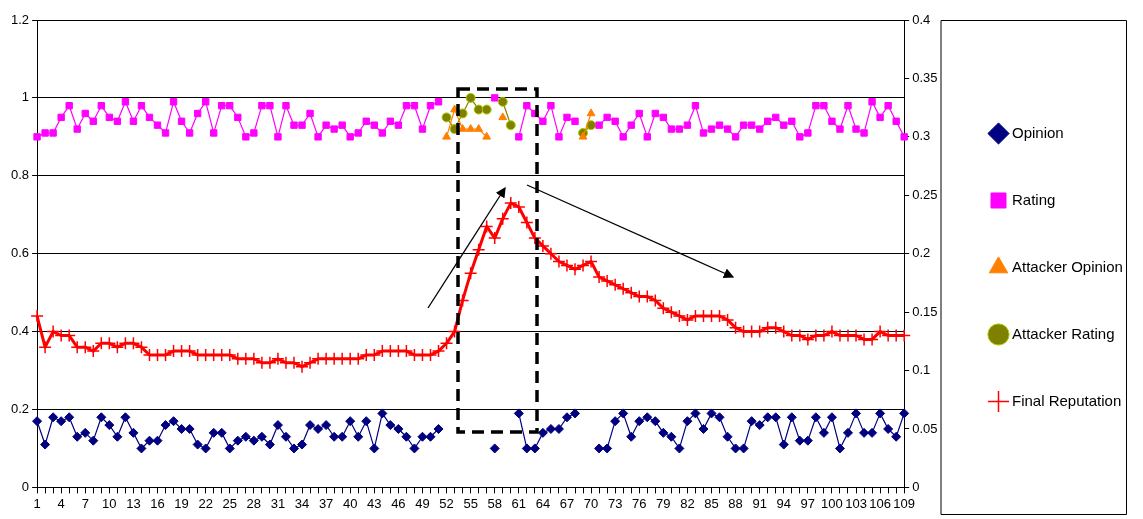 Image resolution: width=1143 pixels, height=519 pixels. Describe the element at coordinates (1067, 266) in the screenshot. I see `legend-label: Attacker Opinion` at that location.